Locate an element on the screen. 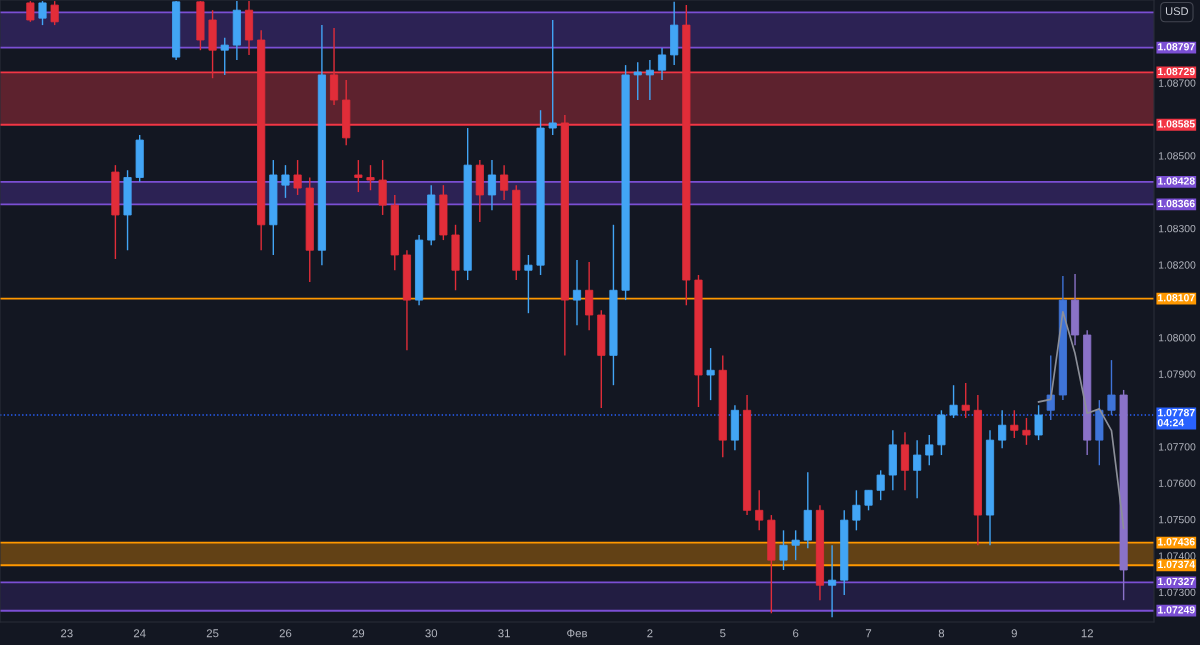  x-tick-label: 9 is located at coordinates (1014, 633).